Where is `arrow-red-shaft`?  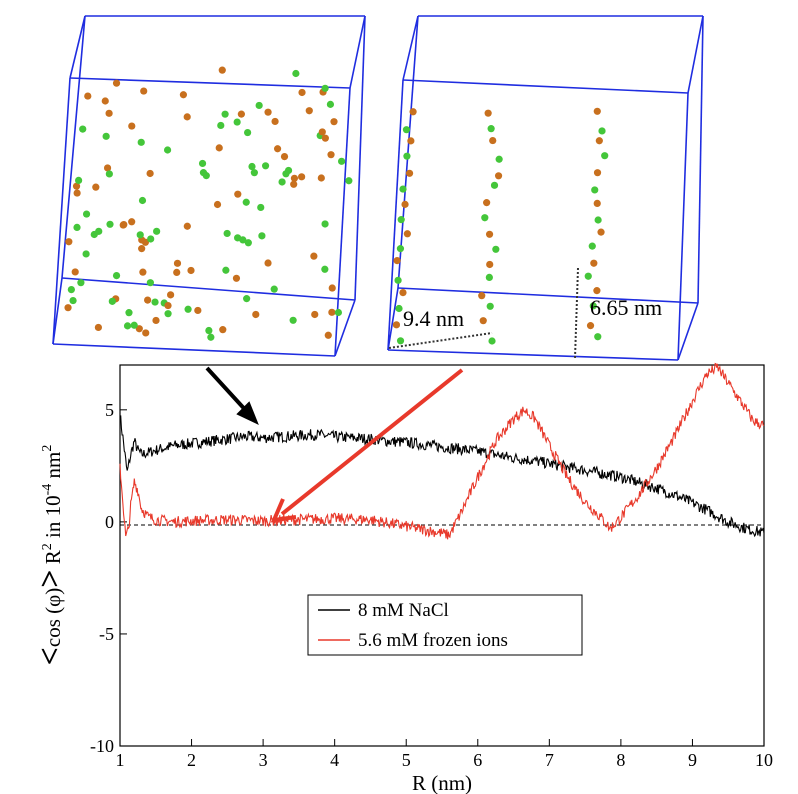 arrow-red-shaft is located at coordinates (372, 442).